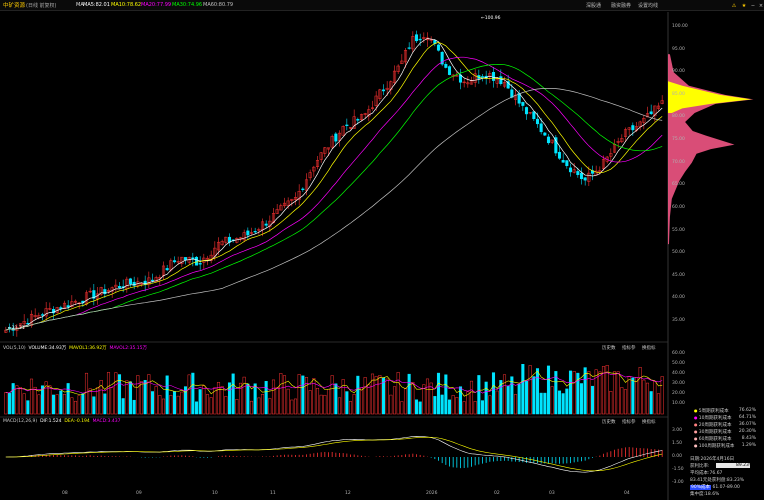  Describe the element at coordinates (629, 348) in the screenshot. I see `vol-tab-params: 指标参` at that location.